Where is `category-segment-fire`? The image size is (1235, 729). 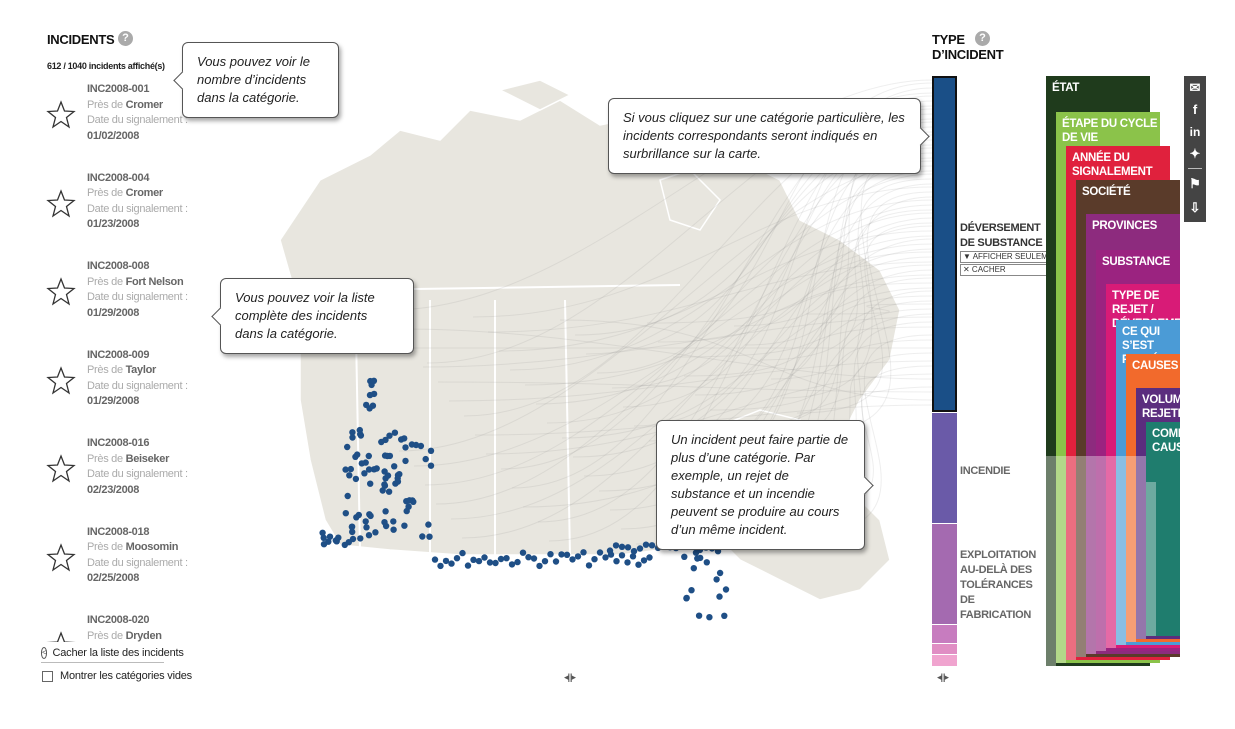
category-segment-fire is located at coordinates (944, 468).